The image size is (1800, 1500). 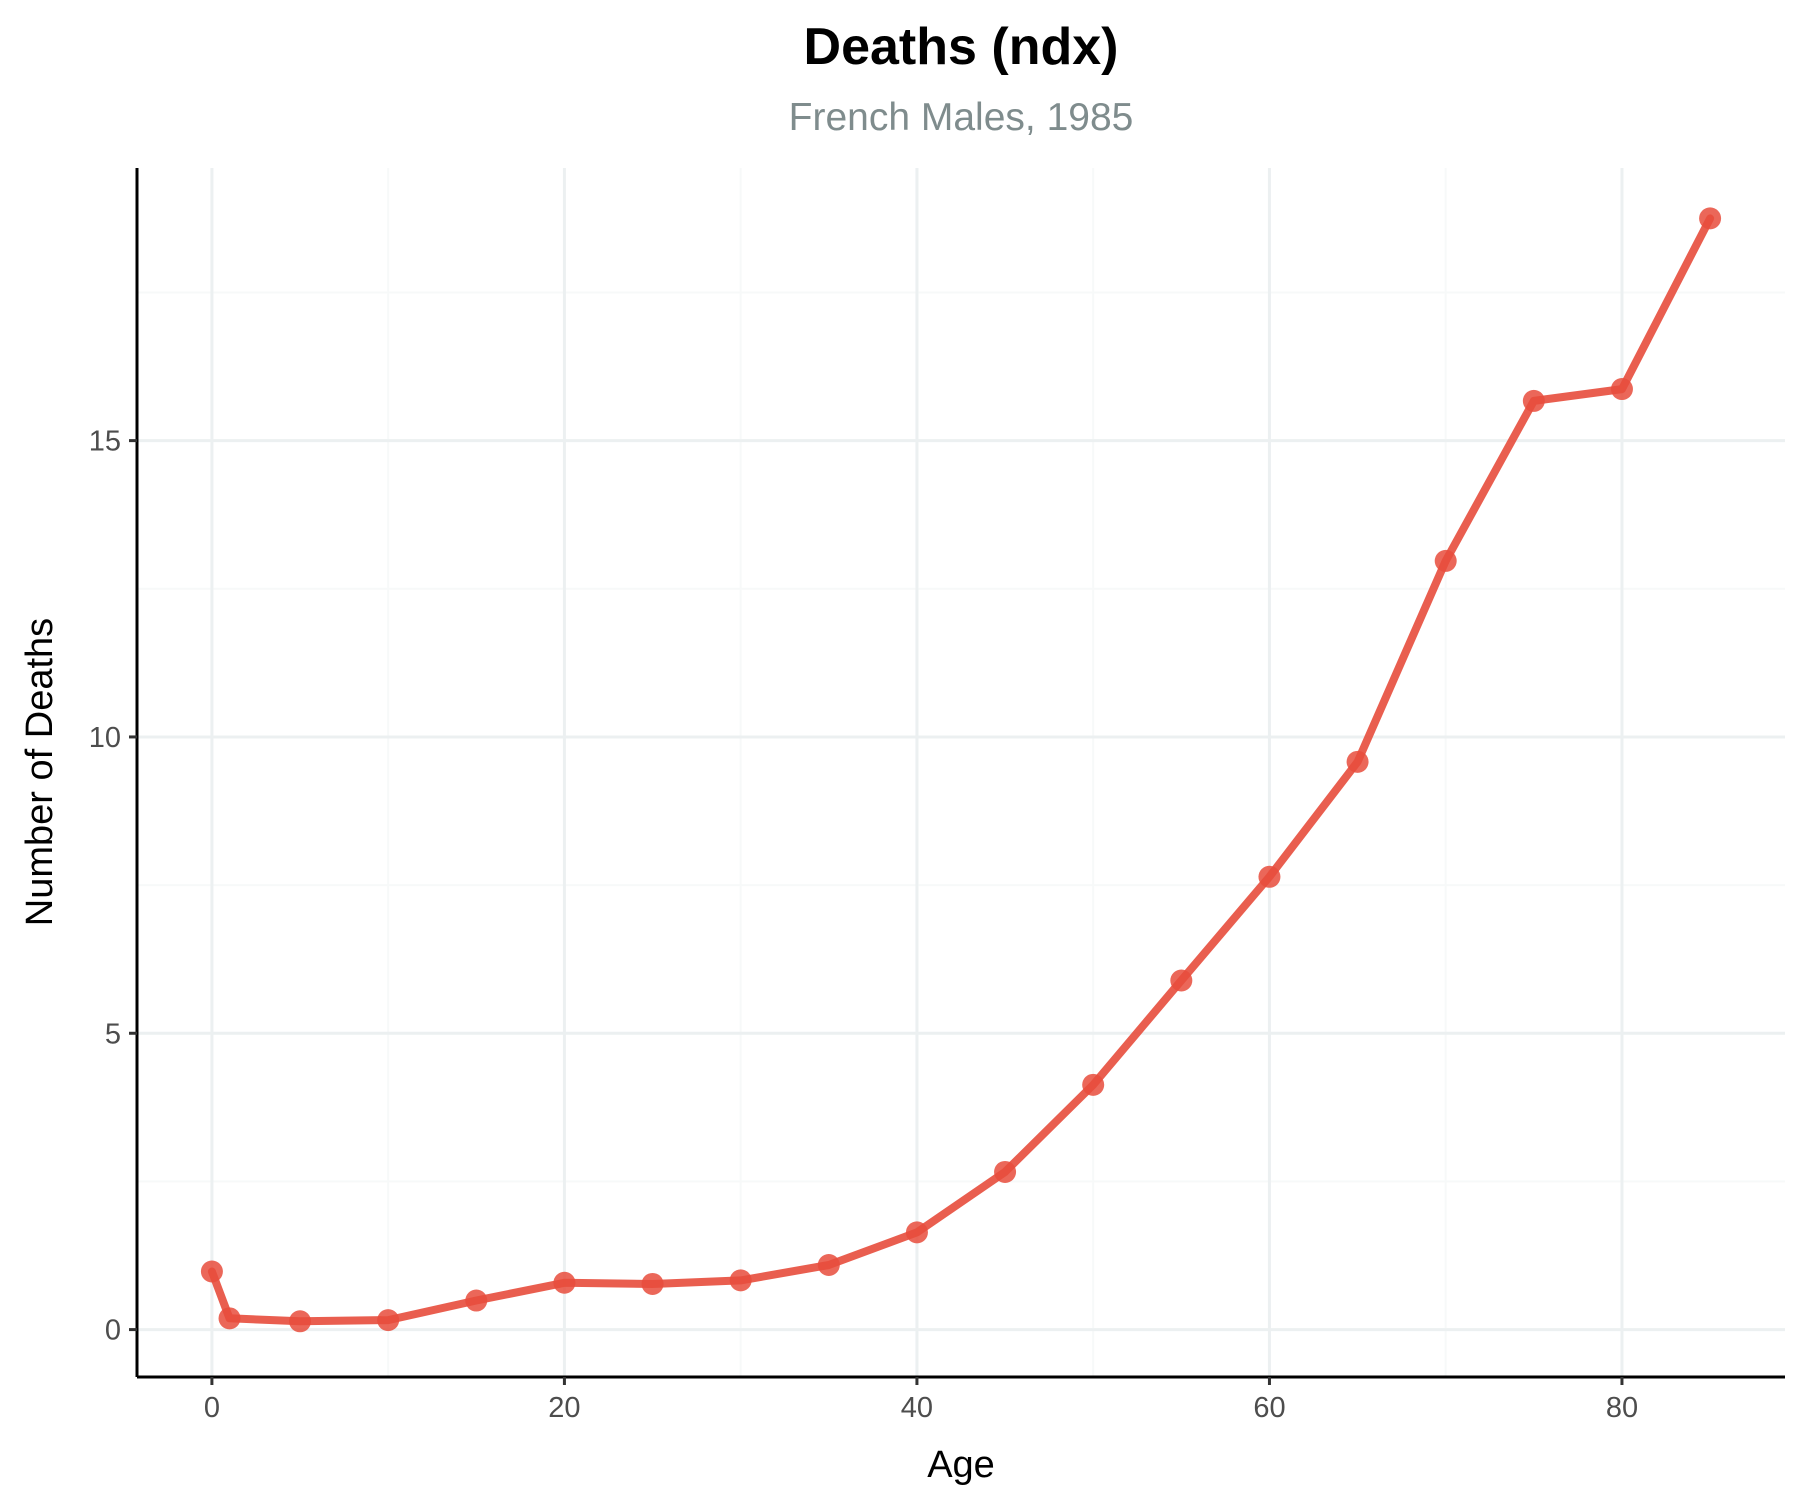 I want to click on x-tick-label: 20, so click(x=564, y=1408).